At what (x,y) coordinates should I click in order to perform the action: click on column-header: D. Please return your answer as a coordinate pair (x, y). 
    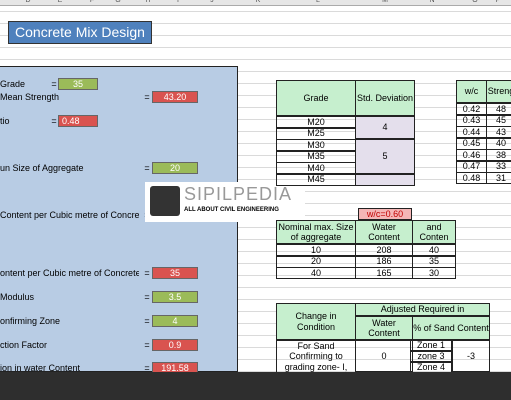
    Looking at the image, I should click on (28, 2).